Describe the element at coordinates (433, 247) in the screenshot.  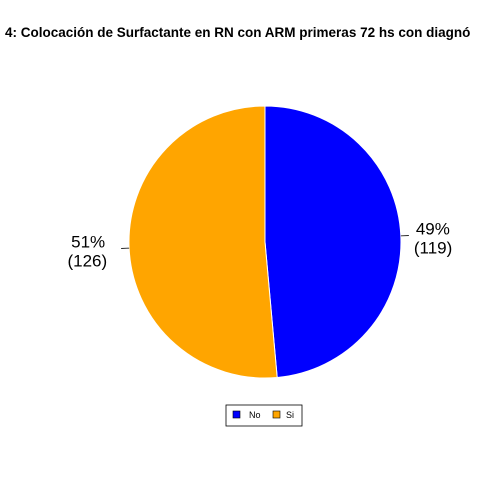
I see `count-label-no: (119)` at that location.